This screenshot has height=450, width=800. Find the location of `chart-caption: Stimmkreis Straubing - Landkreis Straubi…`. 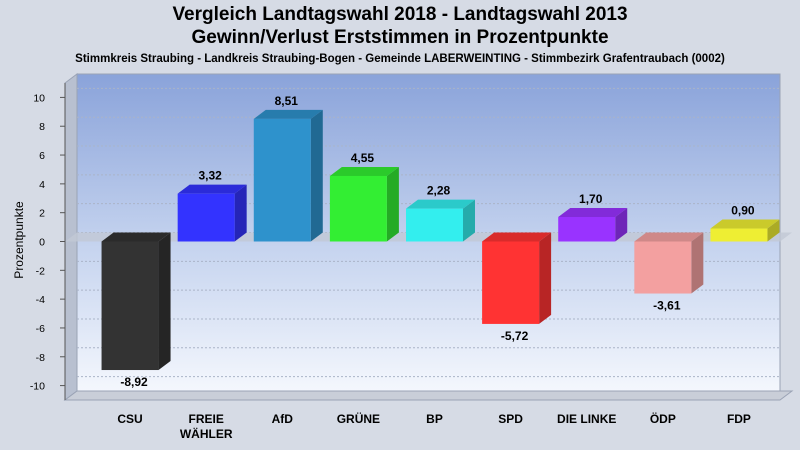

chart-caption: Stimmkreis Straubing - Landkreis Straubi… is located at coordinates (400, 59).